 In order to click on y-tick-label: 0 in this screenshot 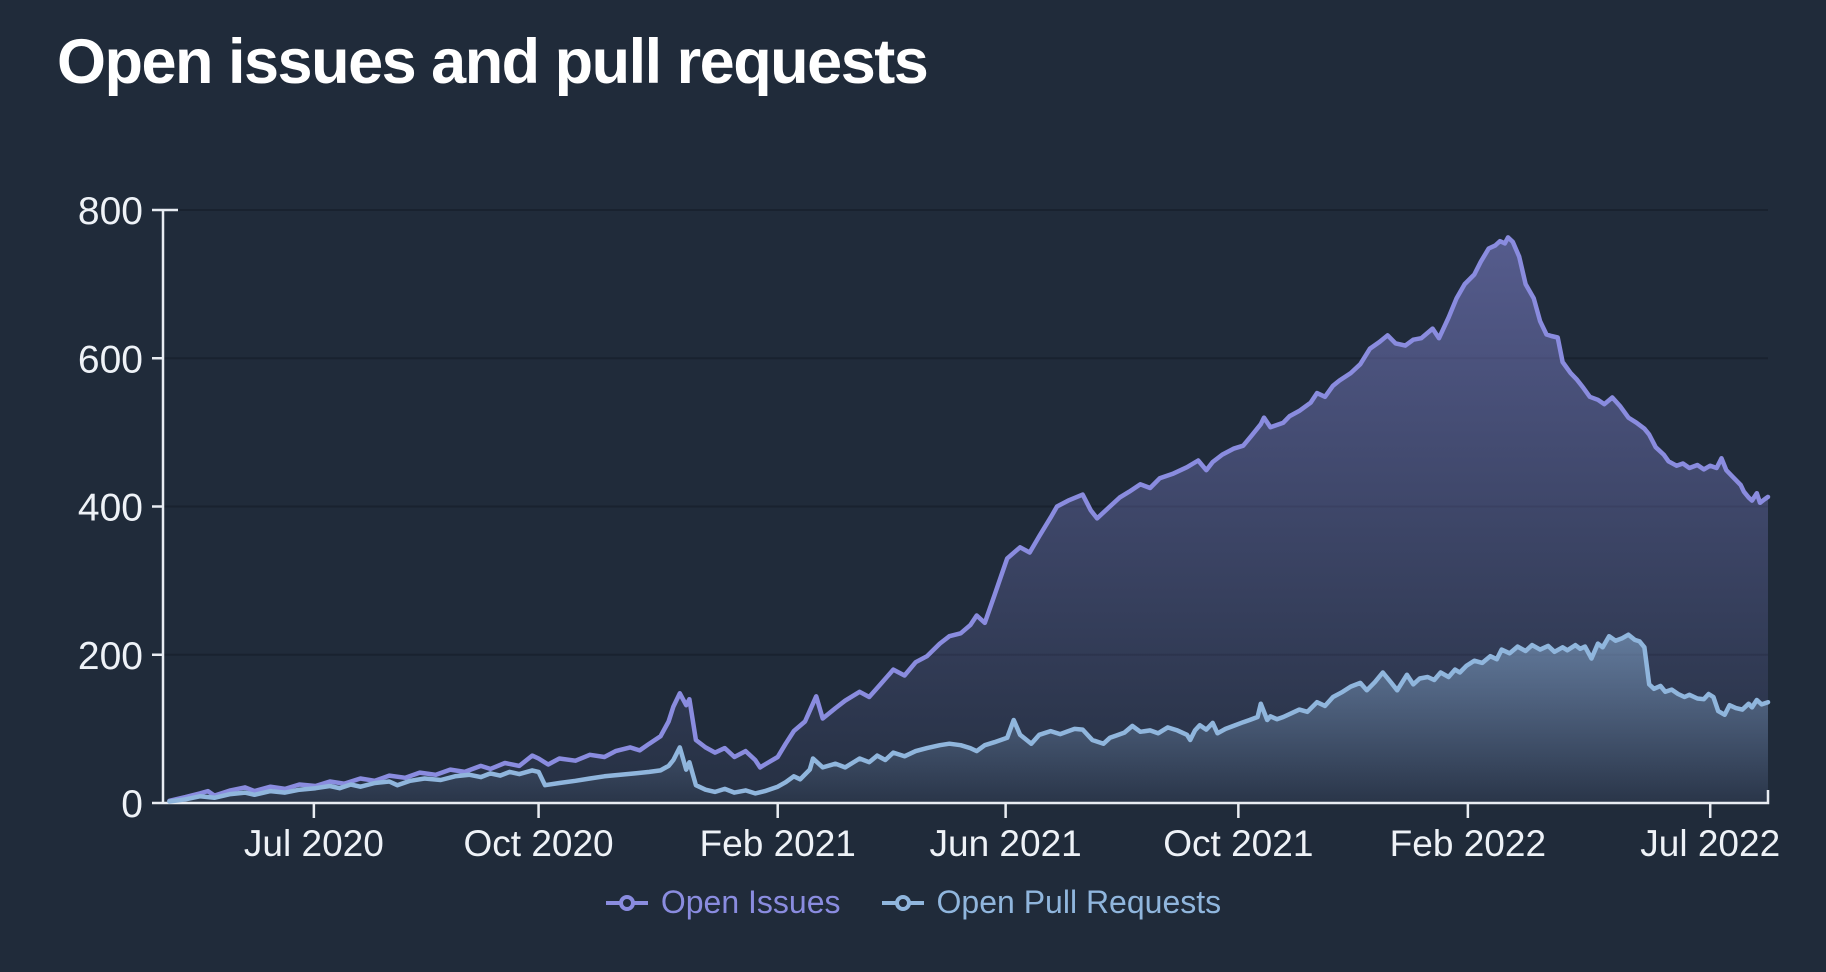, I will do `click(132, 804)`.